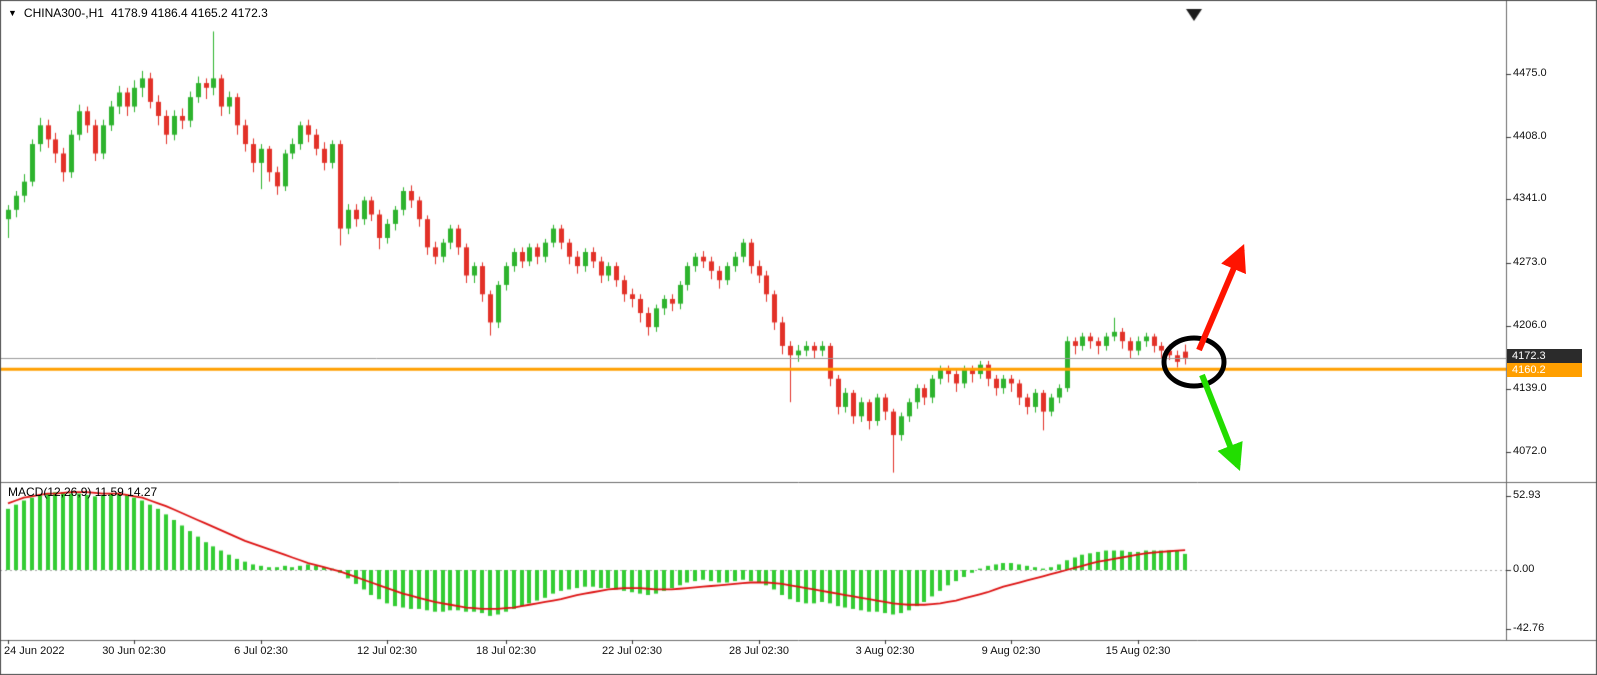 The image size is (1597, 675). What do you see at coordinates (134, 651) in the screenshot?
I see `time-axis-label: 30 Jun 02:30` at bounding box center [134, 651].